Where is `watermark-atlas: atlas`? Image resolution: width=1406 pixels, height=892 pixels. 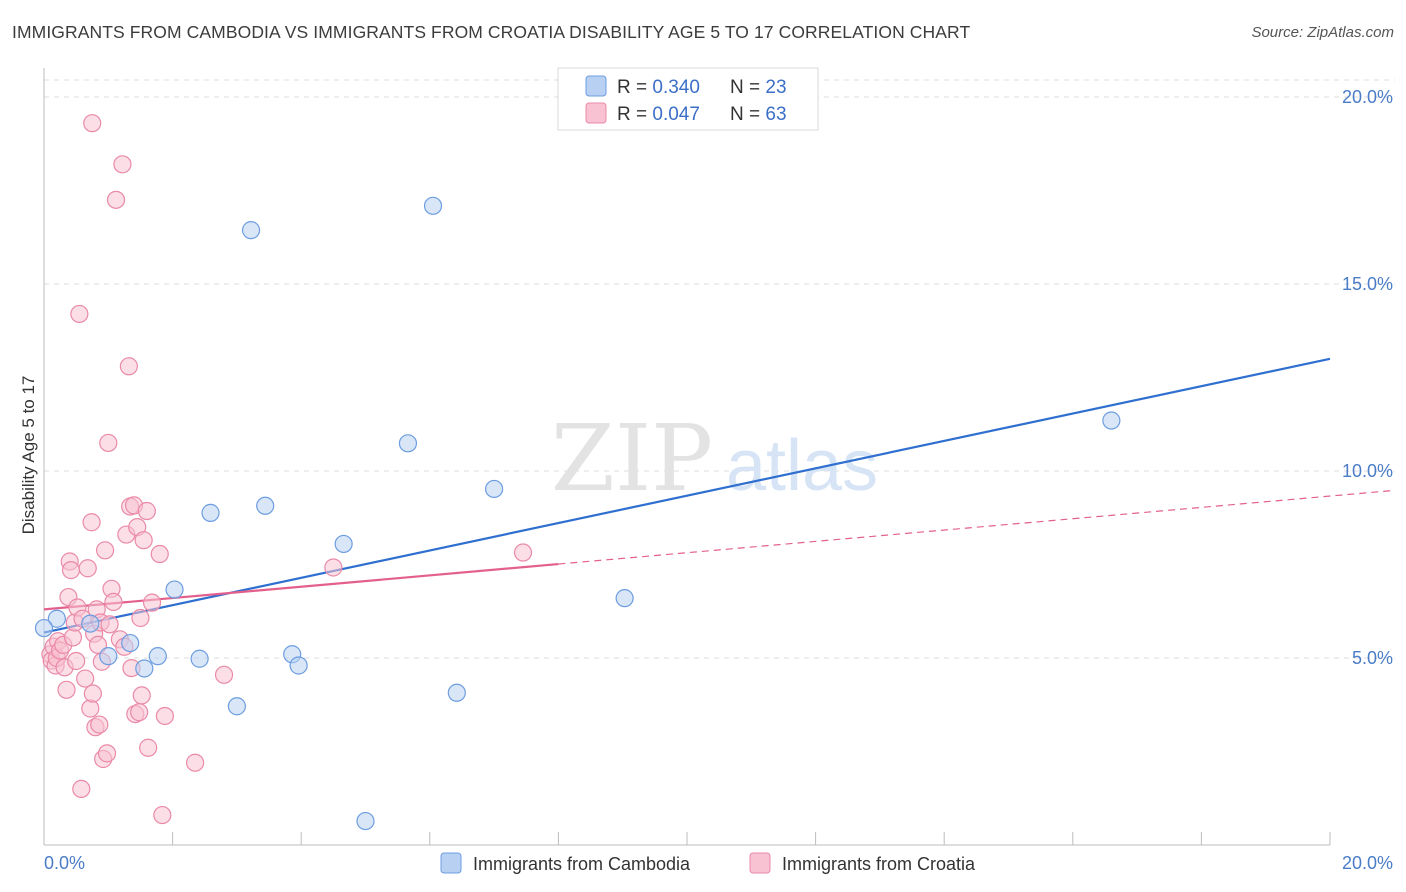
watermark-atlas: atlas is located at coordinates (802, 466).